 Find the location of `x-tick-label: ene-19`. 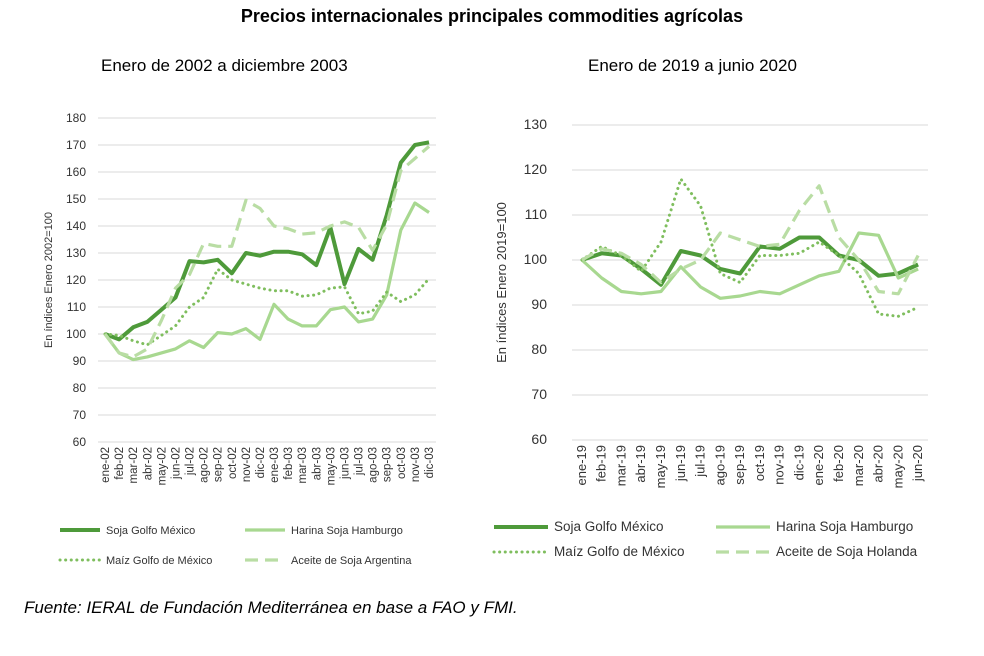

x-tick-label: ene-19 is located at coordinates (581, 465).